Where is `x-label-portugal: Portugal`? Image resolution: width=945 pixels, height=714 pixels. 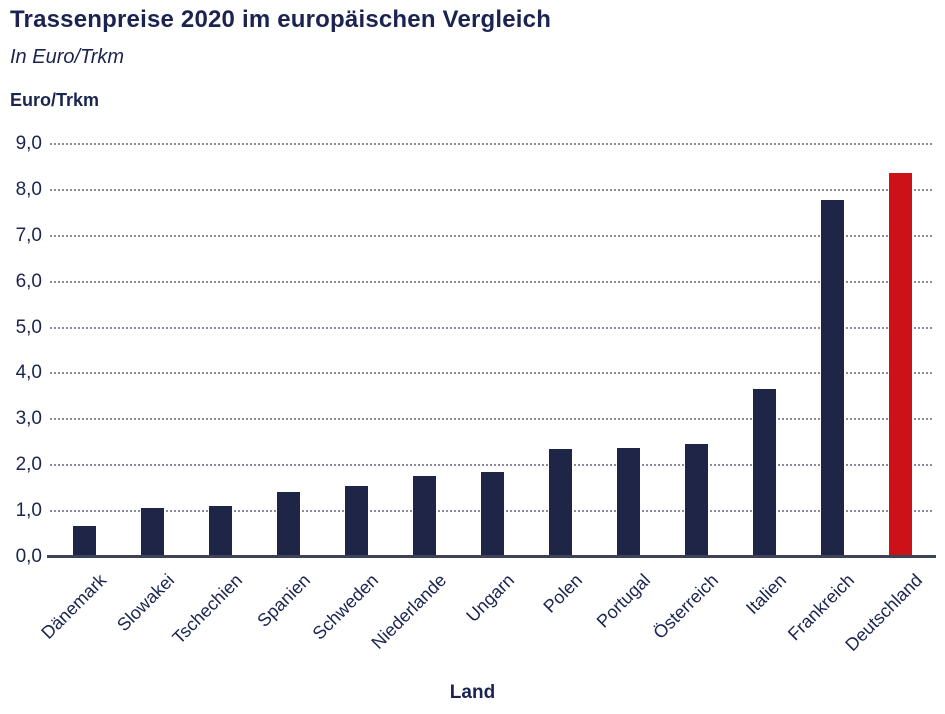 x-label-portugal: Portugal is located at coordinates (623, 601).